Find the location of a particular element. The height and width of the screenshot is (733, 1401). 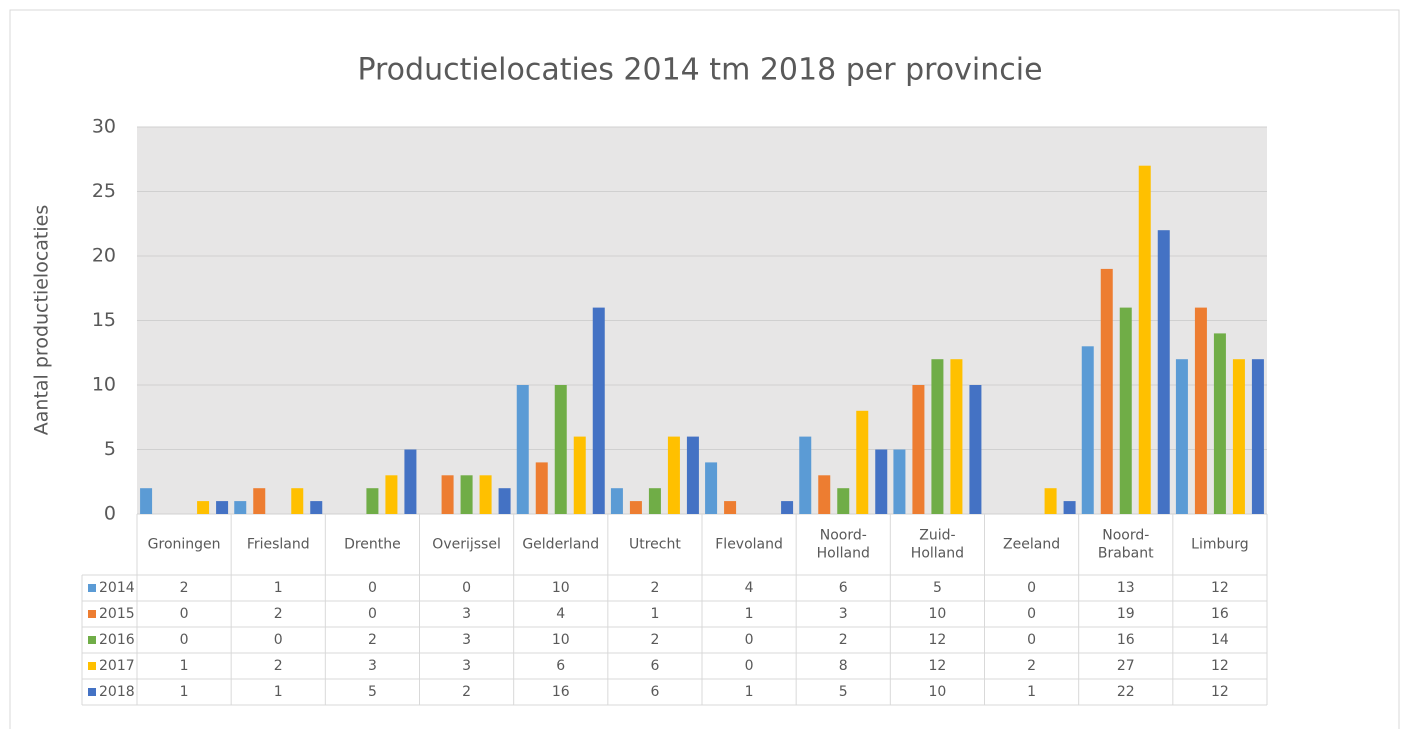

x-tick-label: Zuid-Holland is located at coordinates (937, 545).